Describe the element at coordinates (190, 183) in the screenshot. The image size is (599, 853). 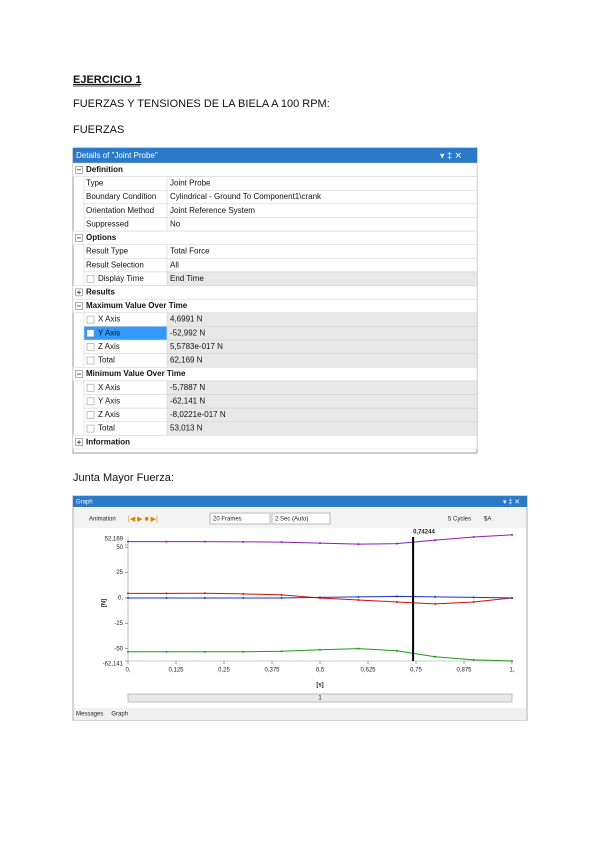
I see `row-value: Joint Probe` at that location.